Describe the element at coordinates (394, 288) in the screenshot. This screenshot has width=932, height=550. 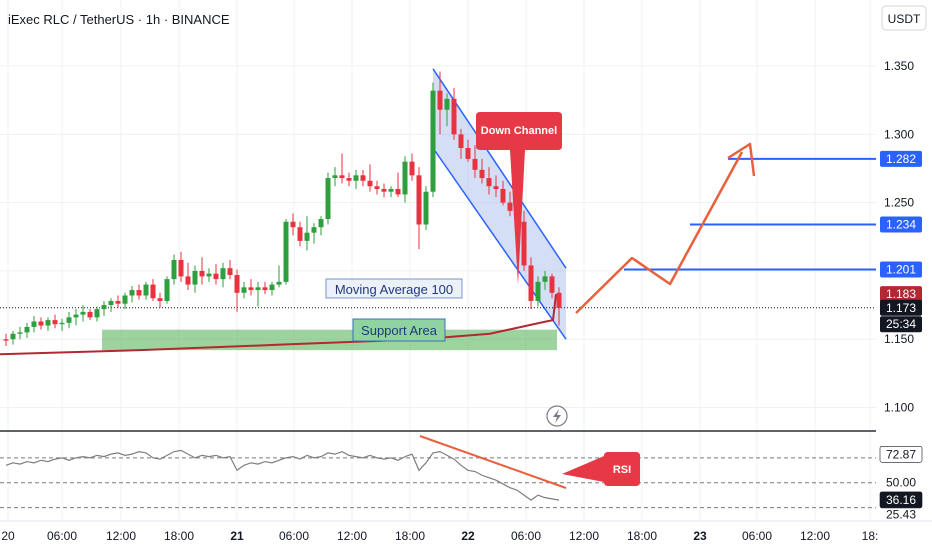
I see `moving-average-label-box` at that location.